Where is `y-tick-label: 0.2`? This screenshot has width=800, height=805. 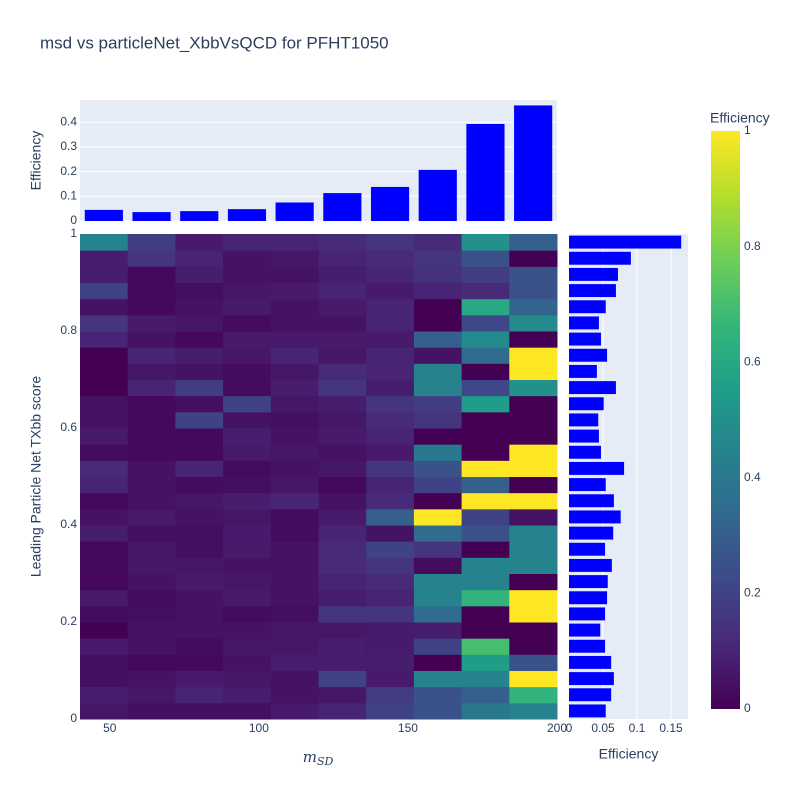 y-tick-label: 0.2 is located at coordinates (68, 621).